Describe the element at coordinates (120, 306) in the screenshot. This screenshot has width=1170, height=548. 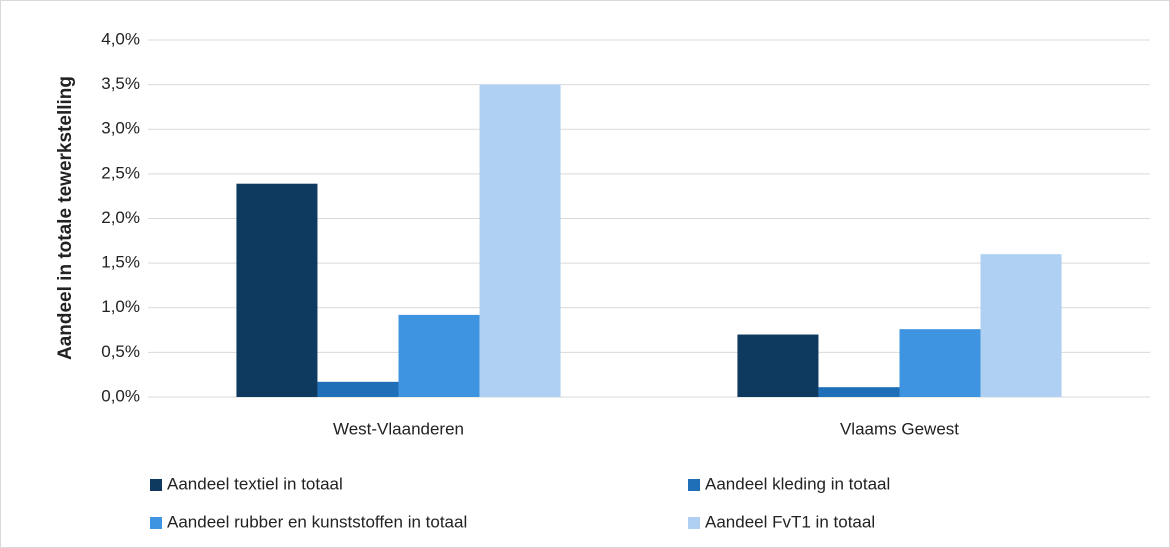
I see `y-tick-label: 1,0%` at that location.